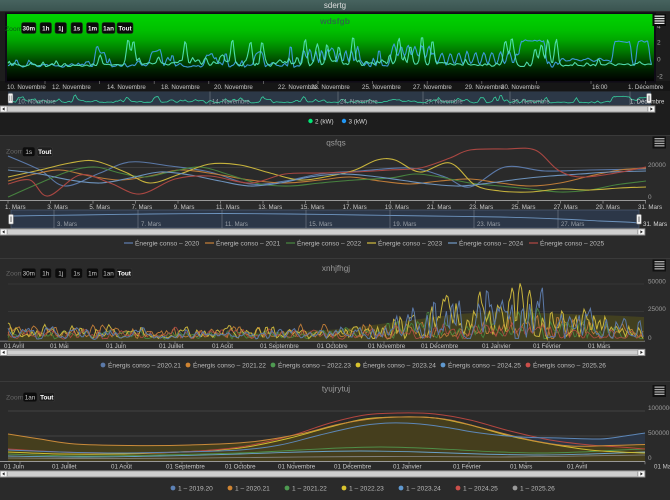 This screenshot has width=670, height=500. What do you see at coordinates (336, 389) in the screenshot?
I see `svg-text: tyujrytuj` at bounding box center [336, 389].